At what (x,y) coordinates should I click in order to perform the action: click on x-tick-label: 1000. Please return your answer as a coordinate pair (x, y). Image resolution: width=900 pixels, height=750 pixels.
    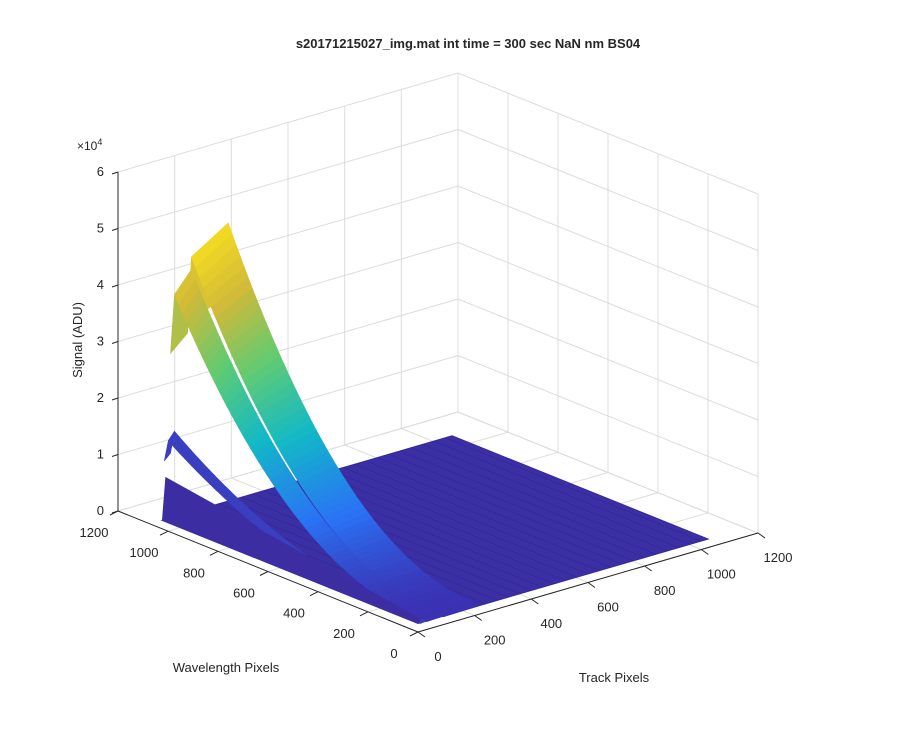
    Looking at the image, I should click on (721, 574).